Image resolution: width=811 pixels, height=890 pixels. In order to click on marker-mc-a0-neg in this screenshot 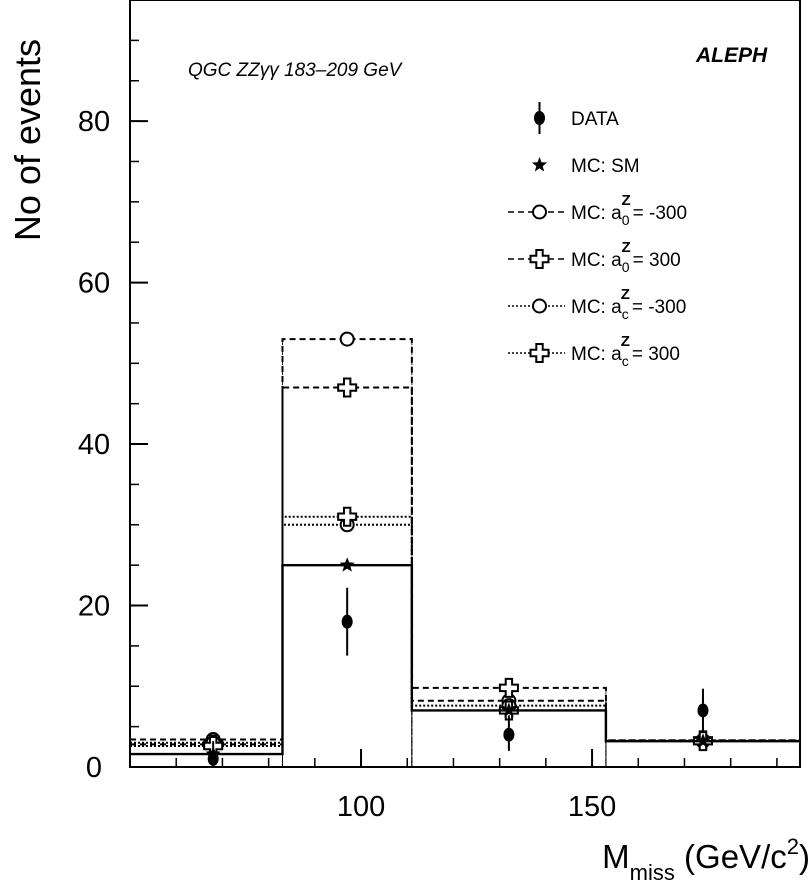, I will do `click(347, 339)`.